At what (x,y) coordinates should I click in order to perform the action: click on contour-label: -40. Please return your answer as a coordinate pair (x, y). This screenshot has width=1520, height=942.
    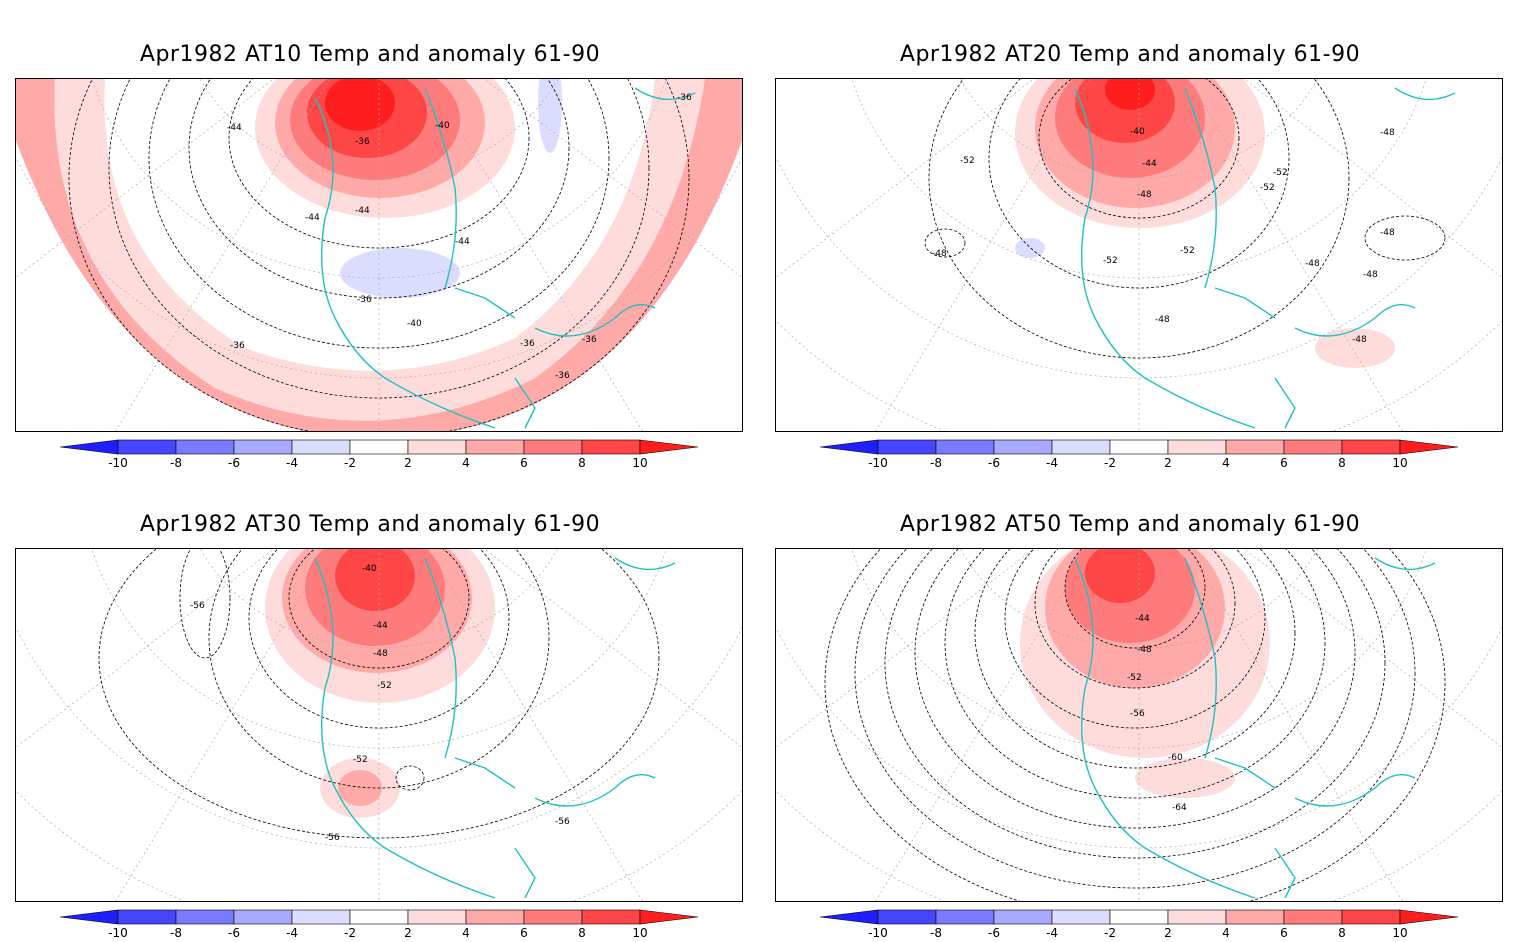
    Looking at the image, I should click on (1137, 132).